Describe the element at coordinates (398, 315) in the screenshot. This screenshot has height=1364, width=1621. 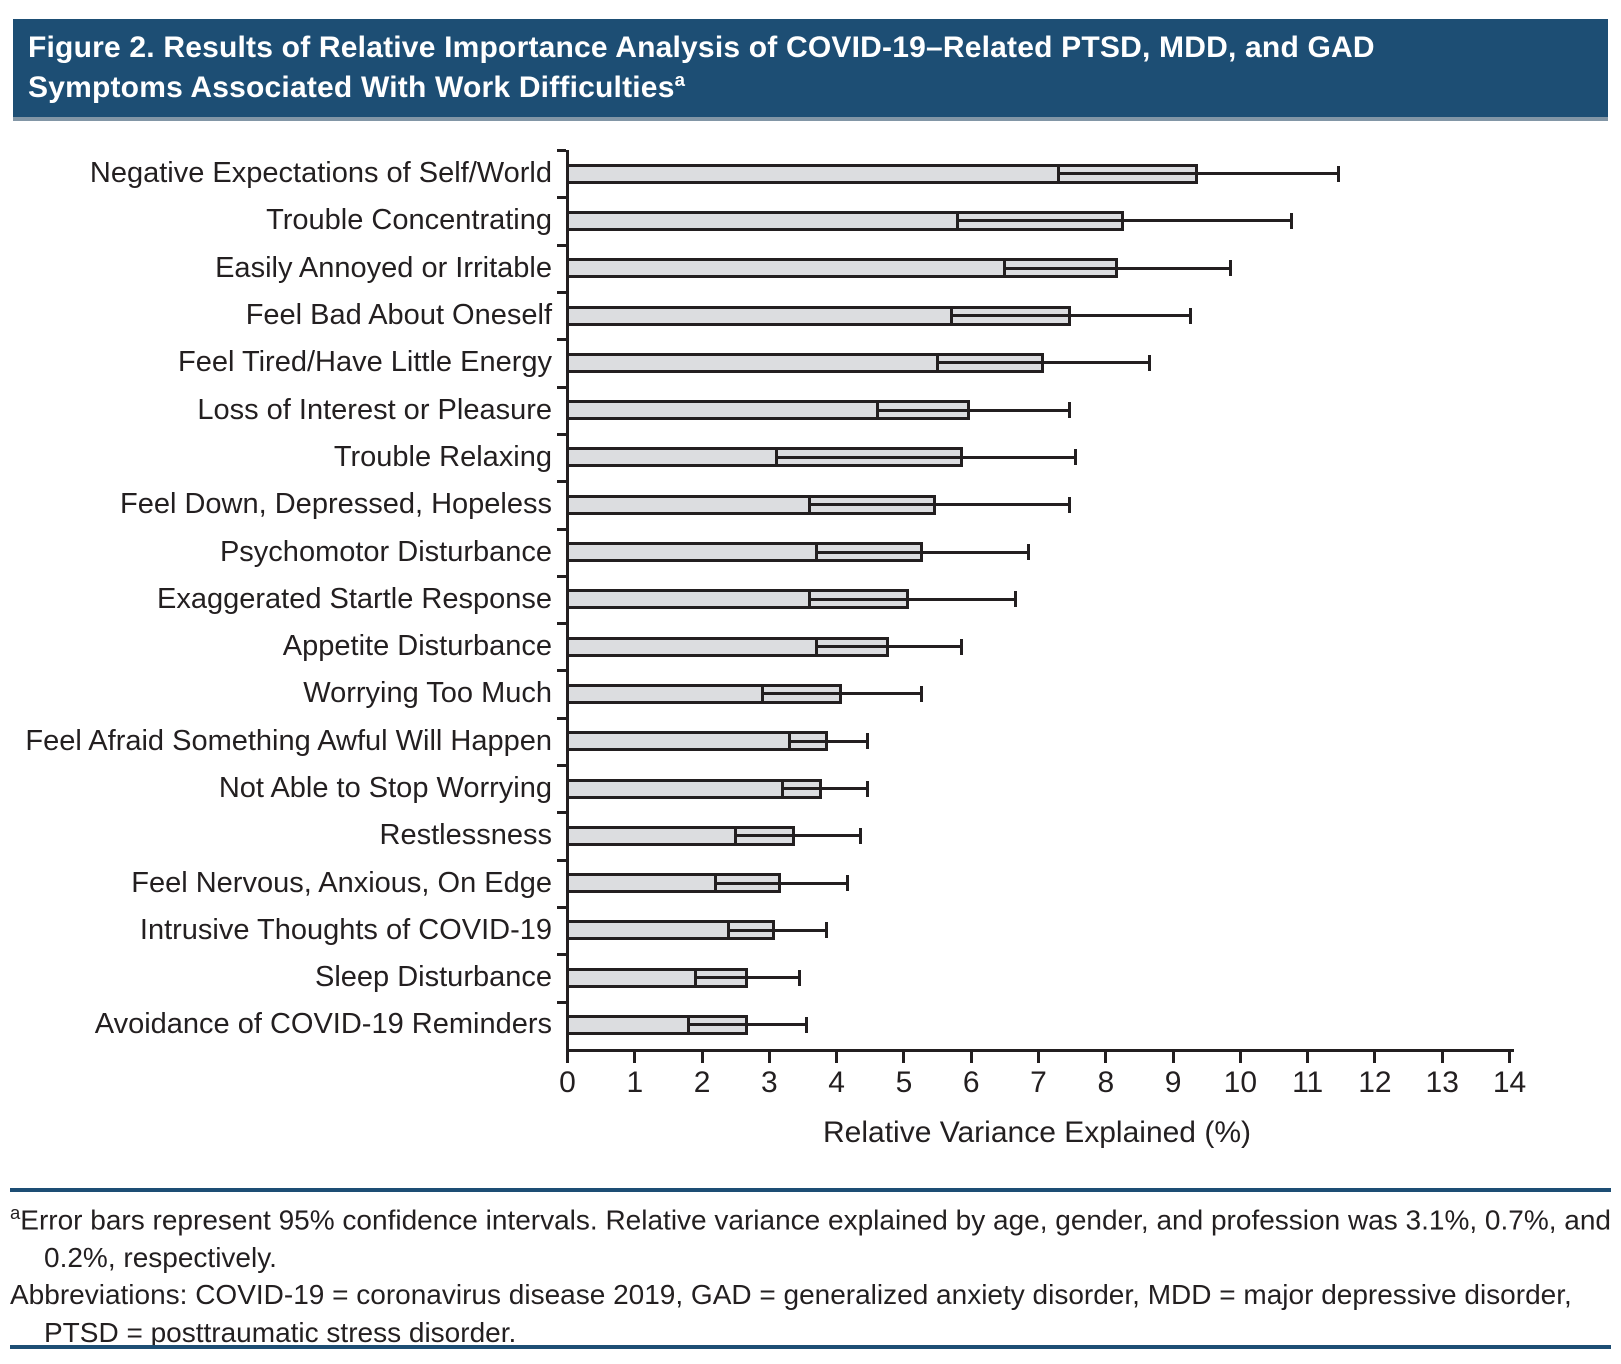
I see `category-label: Feel Bad About Oneself` at that location.